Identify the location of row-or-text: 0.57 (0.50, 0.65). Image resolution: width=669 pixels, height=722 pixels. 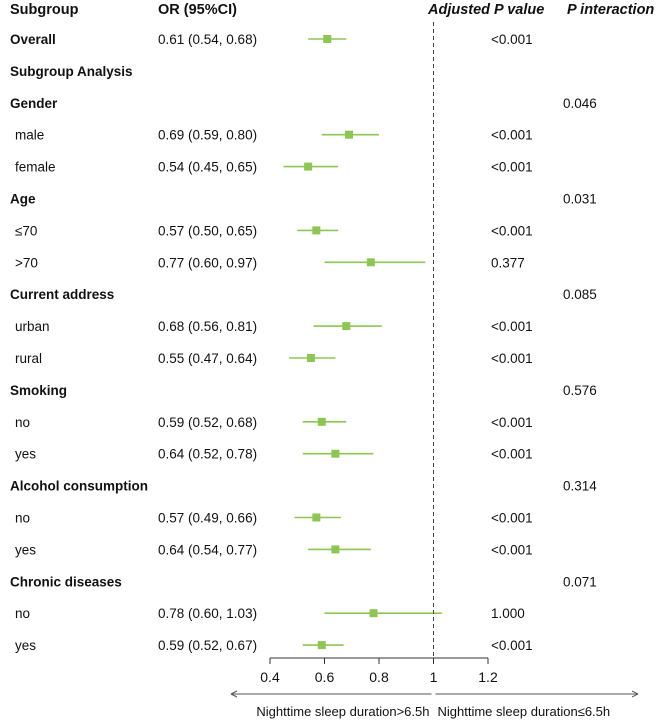
(207, 230).